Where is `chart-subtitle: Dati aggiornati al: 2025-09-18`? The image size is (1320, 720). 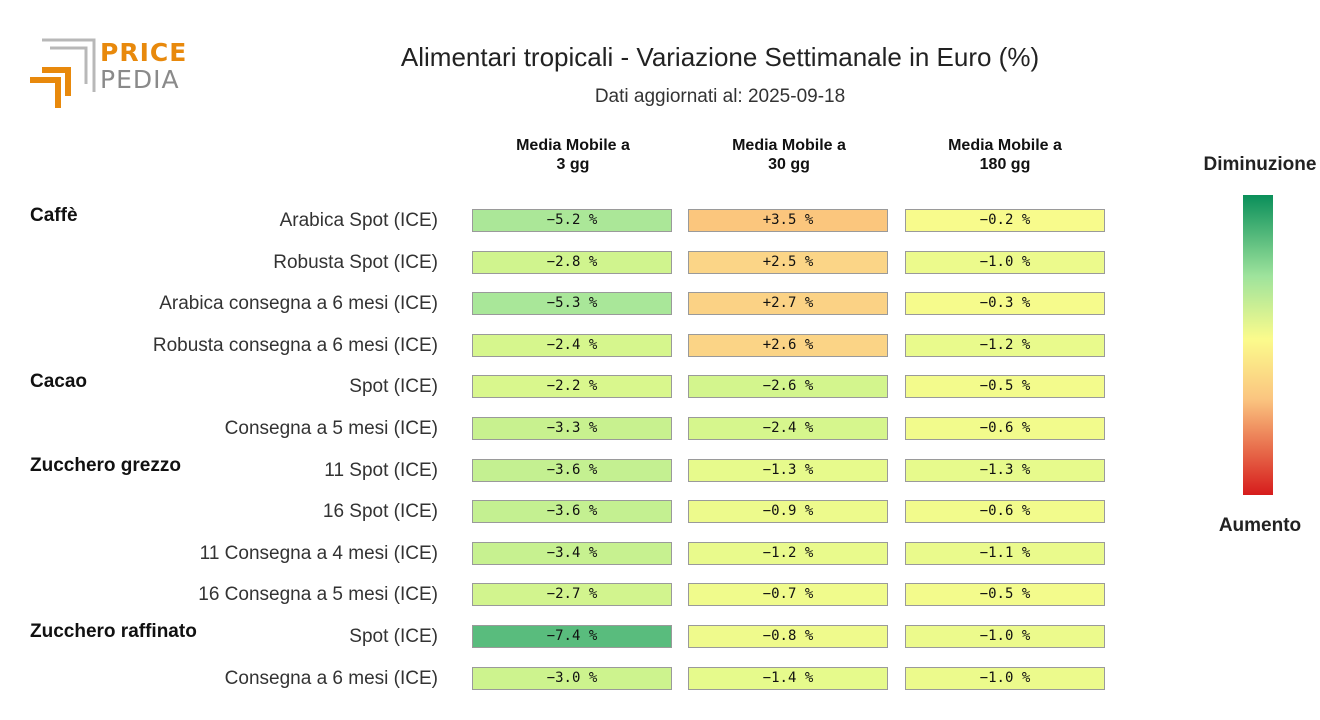 chart-subtitle: Dati aggiornati al: 2025-09-18 is located at coordinates (720, 96).